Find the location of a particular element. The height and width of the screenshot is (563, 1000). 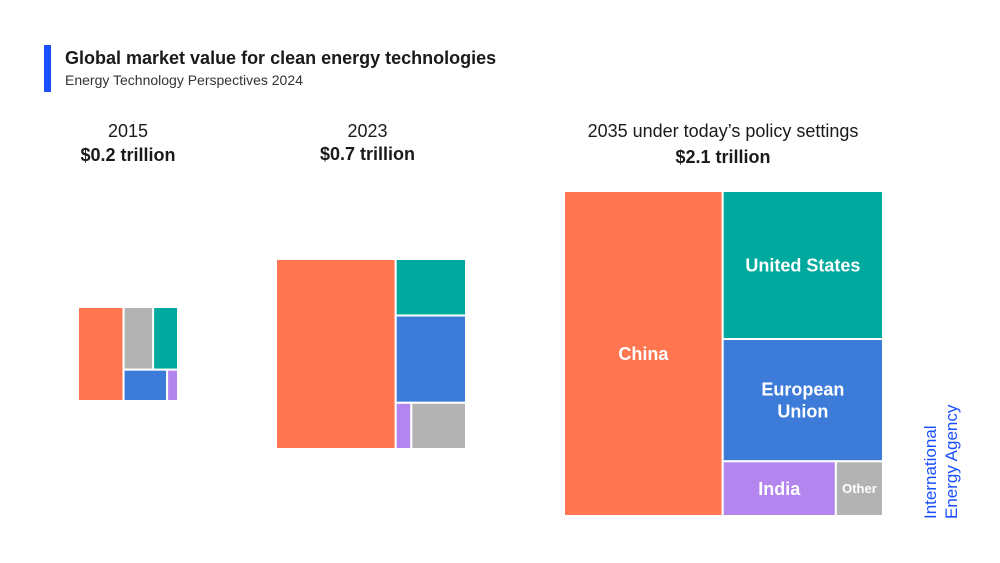

panel-2023-total-label: $0.7 trillion is located at coordinates (367, 154).